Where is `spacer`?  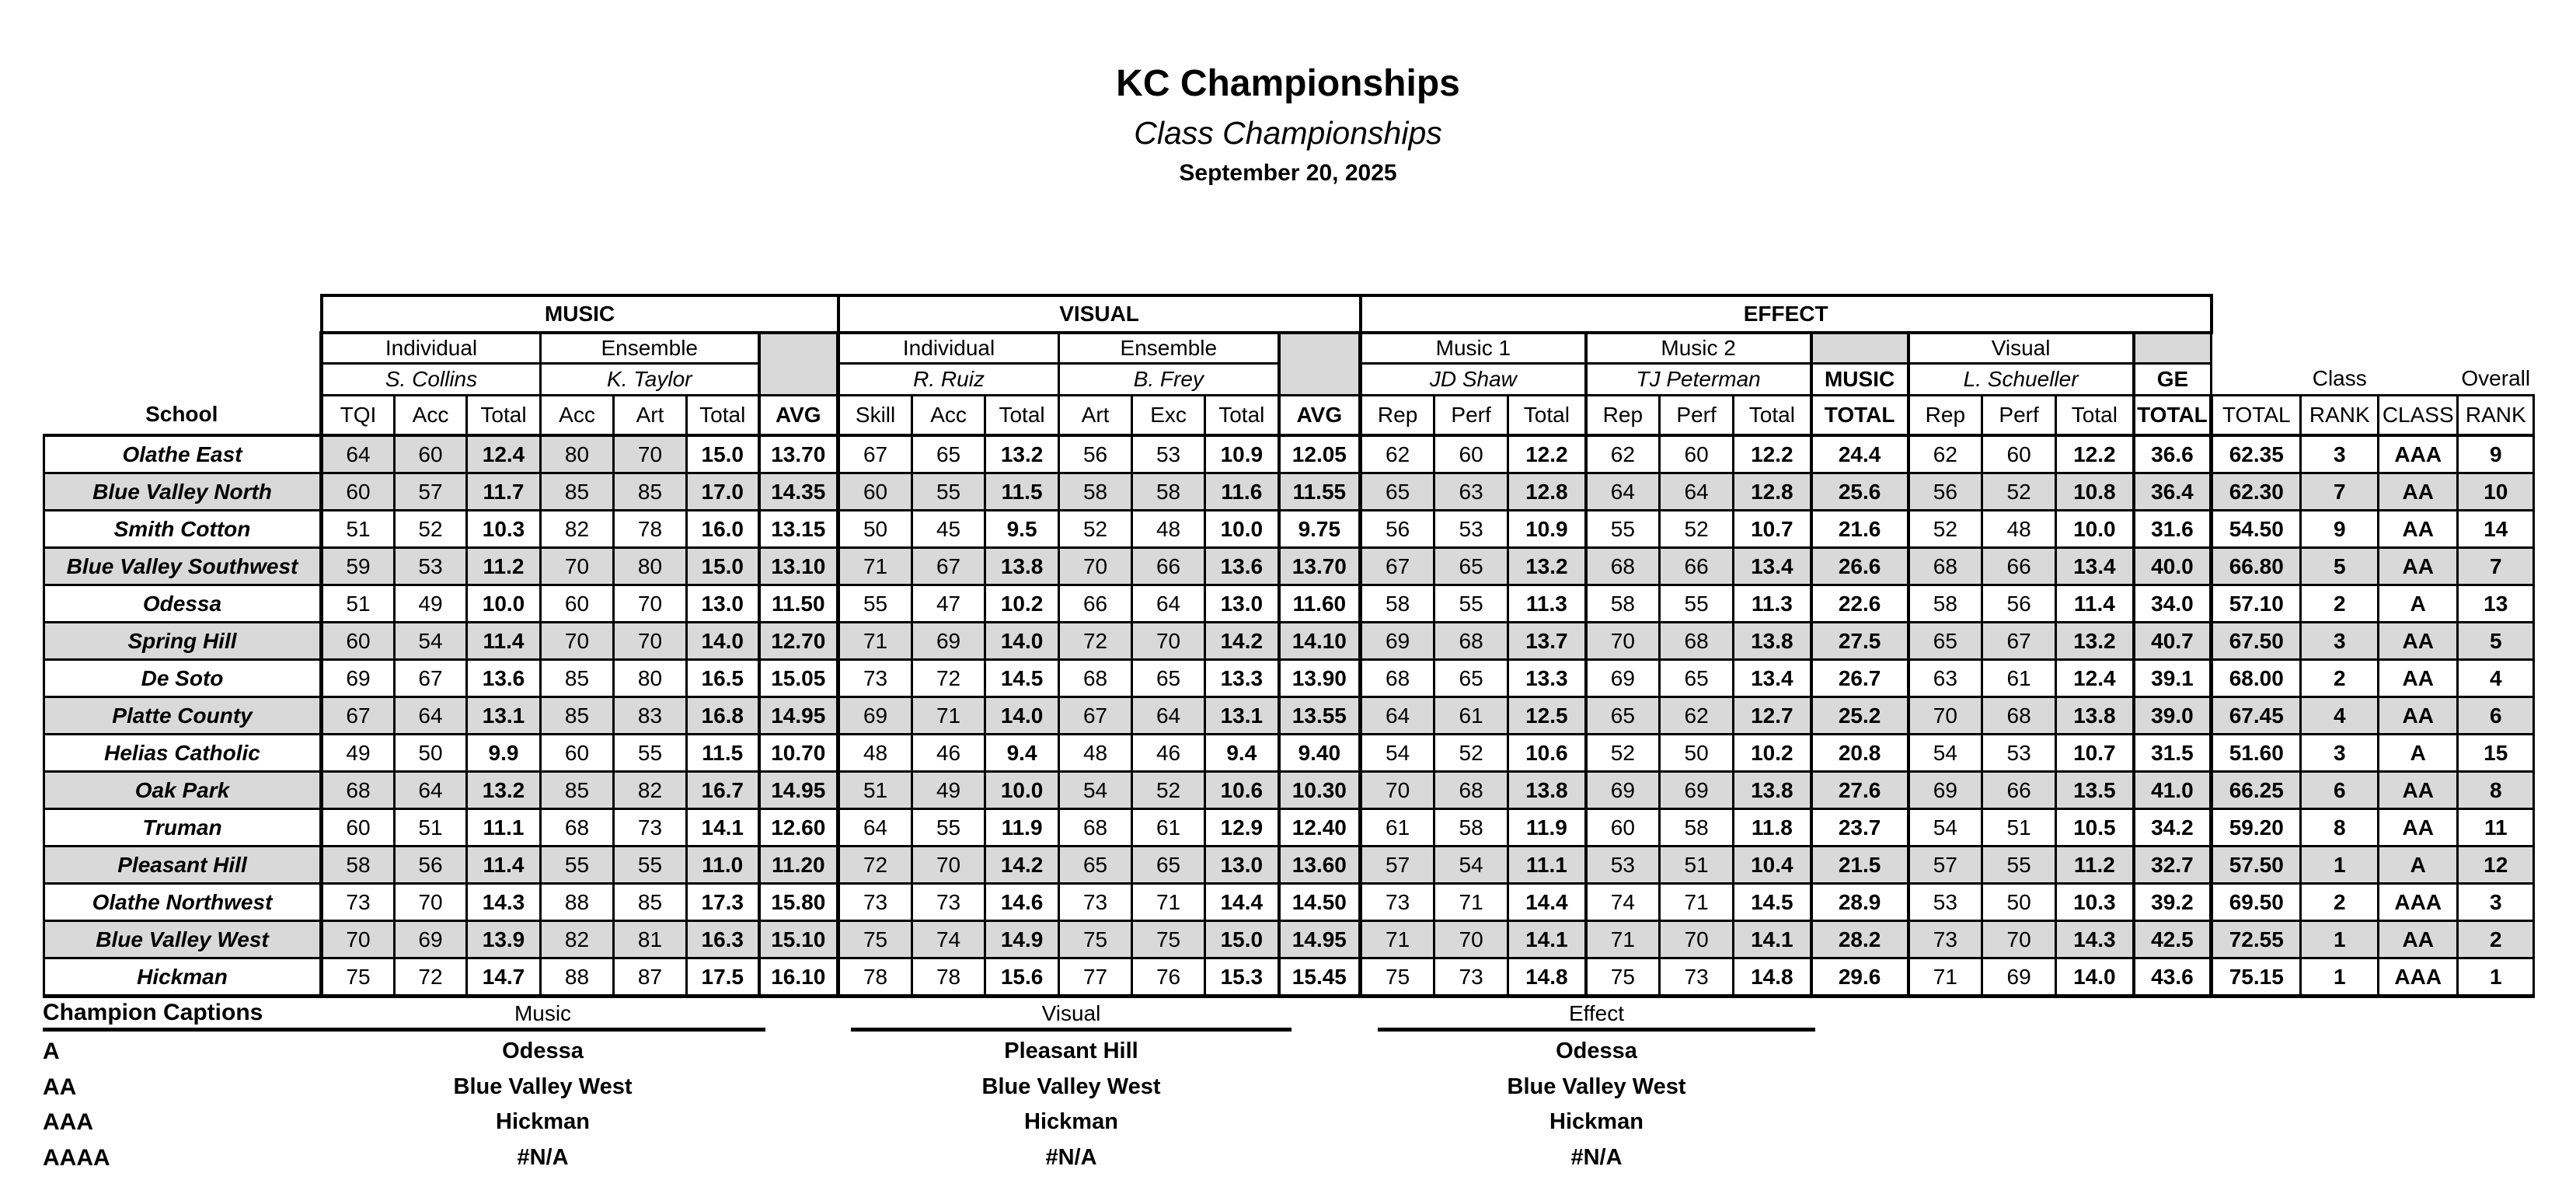
spacer is located at coordinates (2418, 380).